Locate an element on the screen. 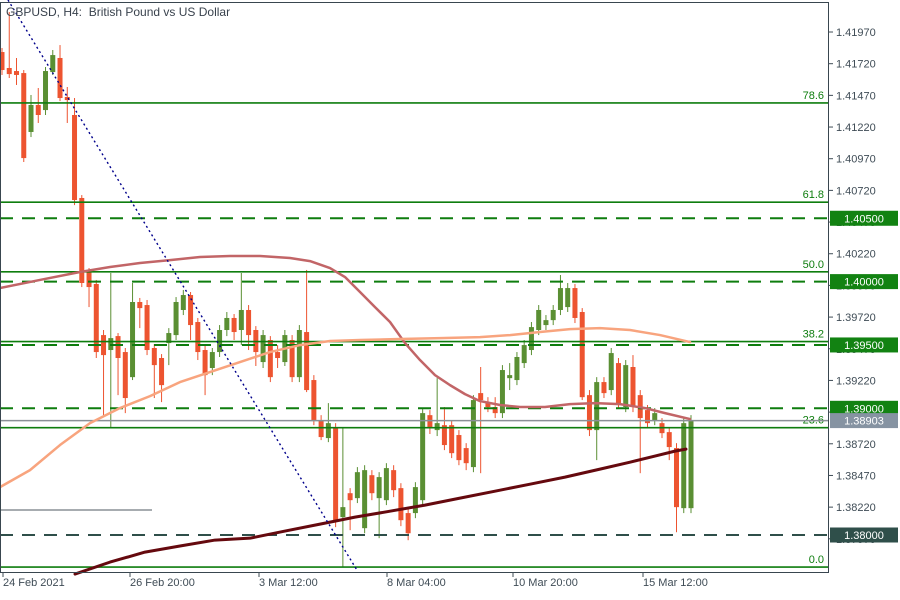 The width and height of the screenshot is (900, 600). ma-long-maroon is located at coordinates (380, 511).